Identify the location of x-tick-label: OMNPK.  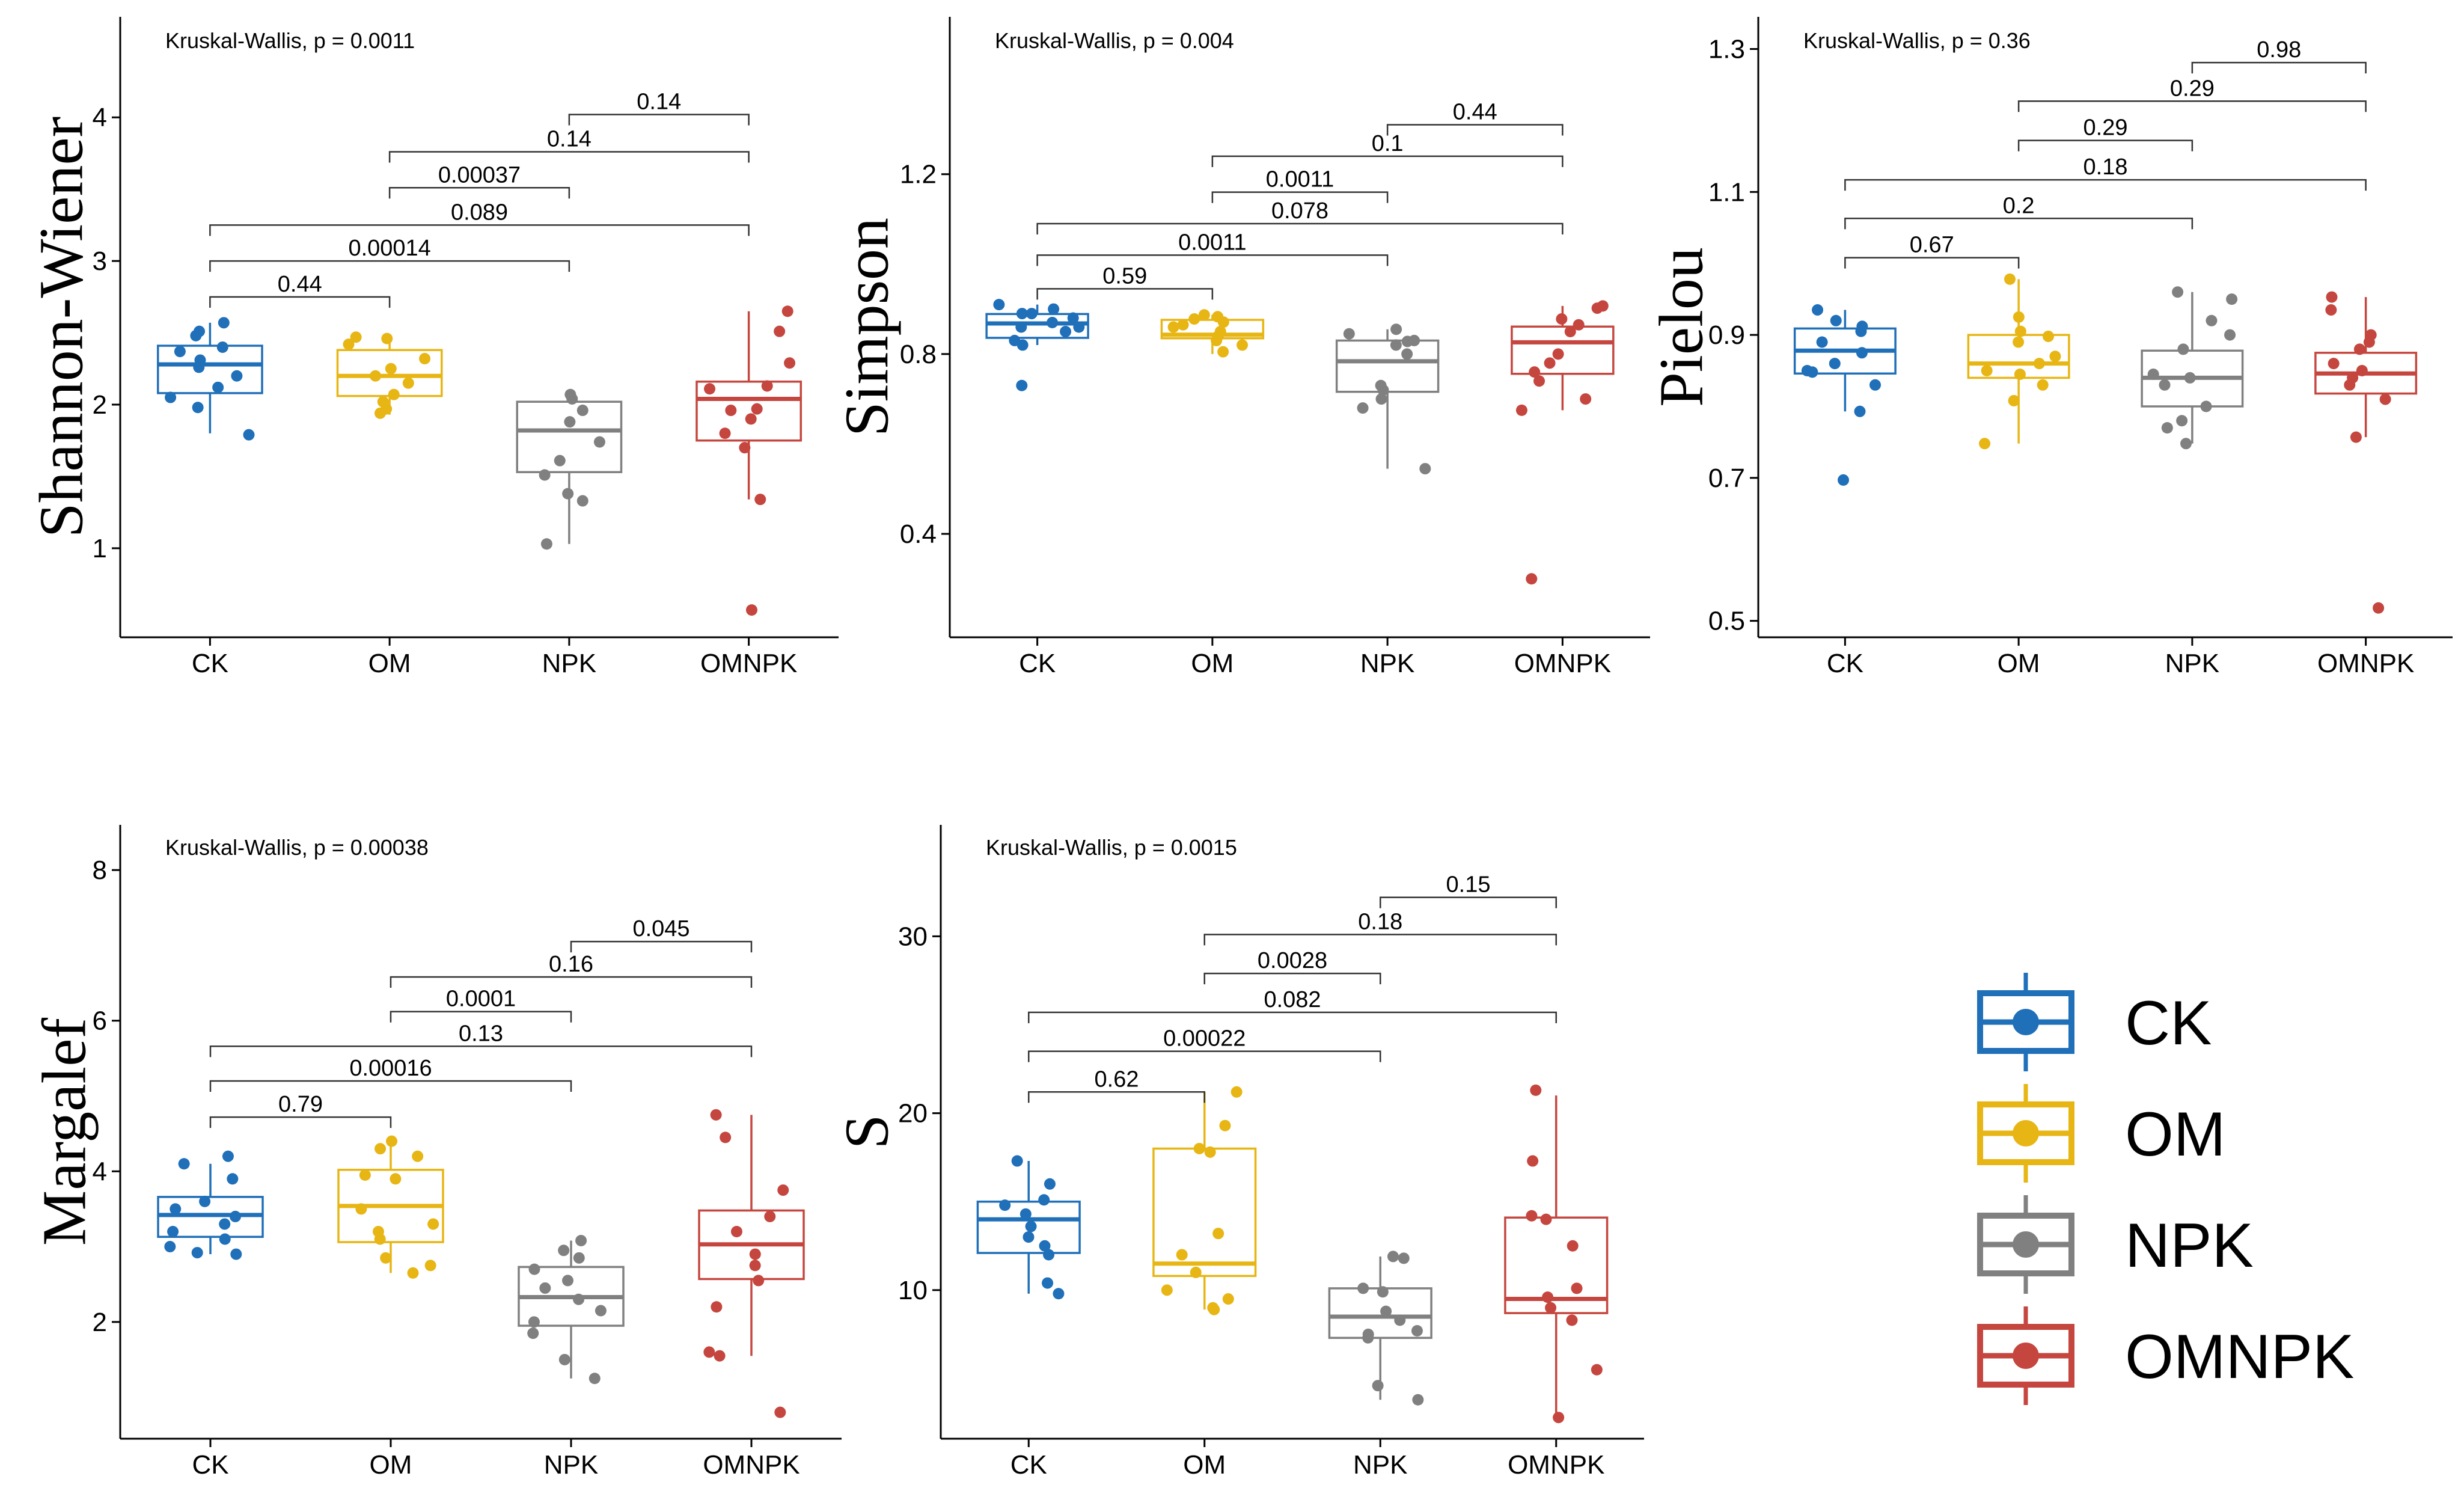
(1556, 1465).